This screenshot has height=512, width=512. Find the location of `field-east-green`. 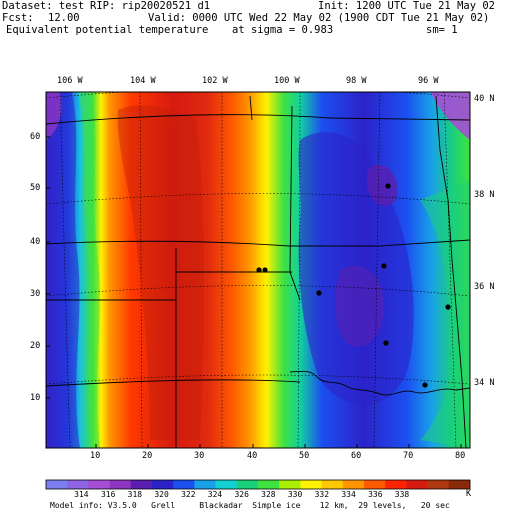

field-east-green is located at coordinates (445, 314).